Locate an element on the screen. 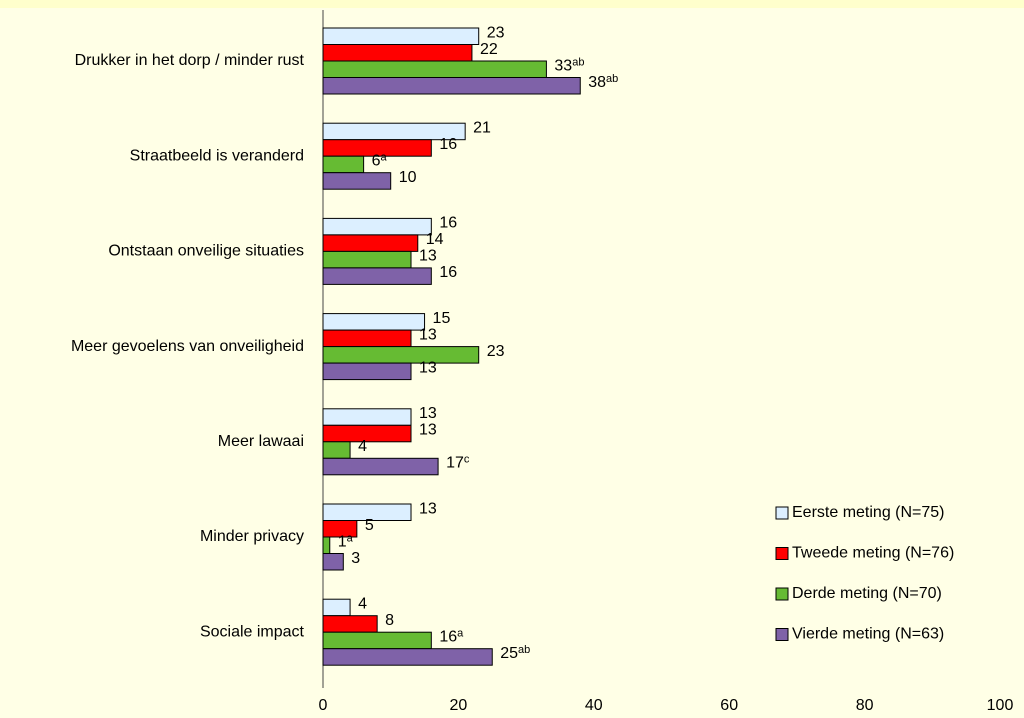  data-label: 6a is located at coordinates (380, 160).